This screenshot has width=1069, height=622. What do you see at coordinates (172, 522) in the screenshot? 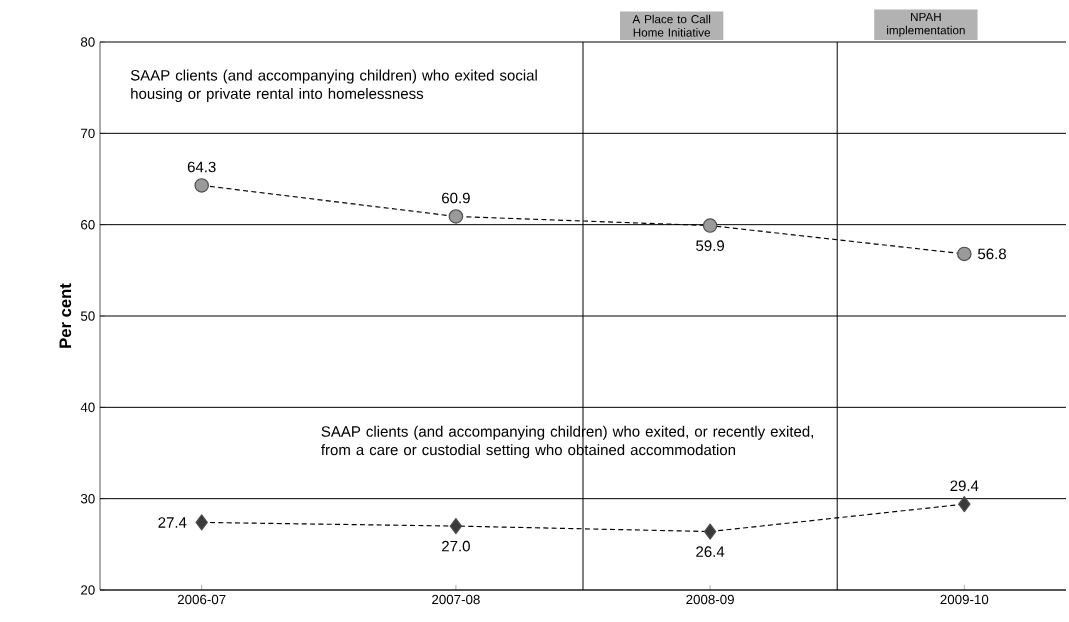
I see `data-label: 27.4` at bounding box center [172, 522].